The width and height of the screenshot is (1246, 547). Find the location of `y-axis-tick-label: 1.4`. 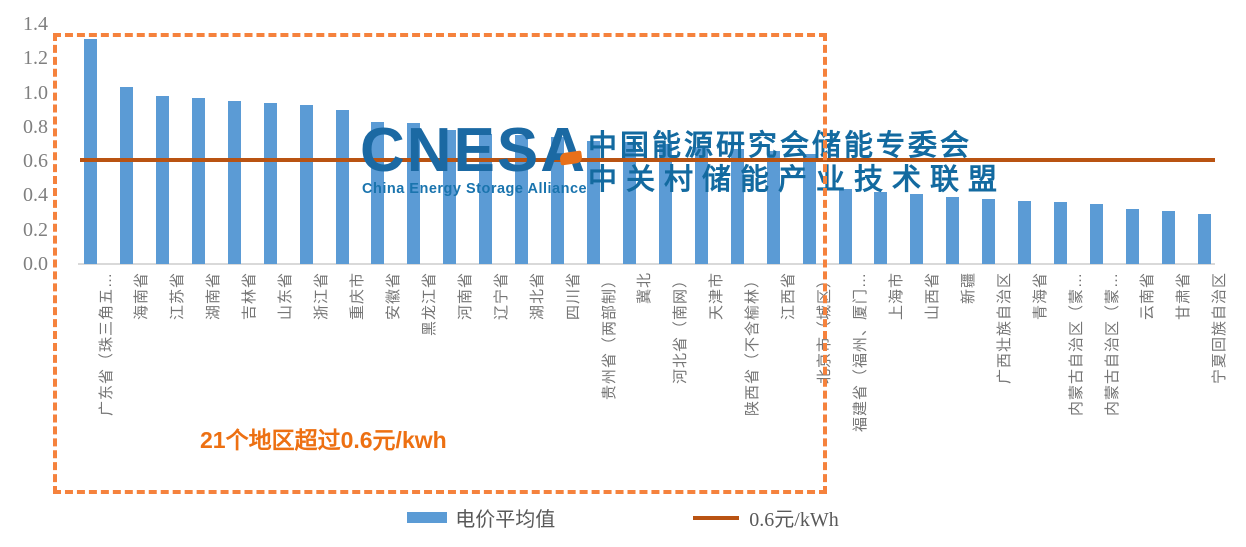

y-axis-tick-label: 1.4 is located at coordinates (35, 23).